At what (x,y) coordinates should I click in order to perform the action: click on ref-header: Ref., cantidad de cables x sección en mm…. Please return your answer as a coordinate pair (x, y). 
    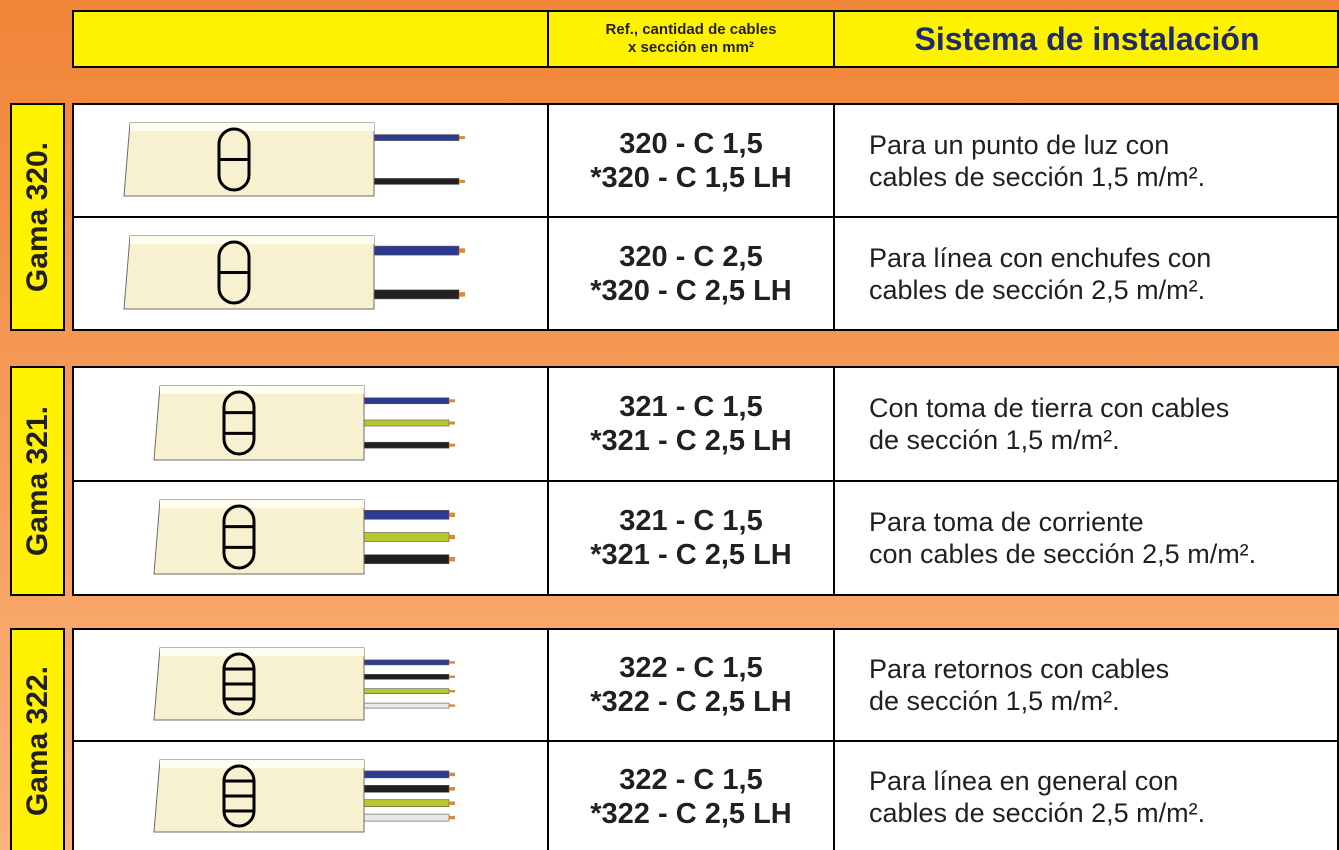
    Looking at the image, I should click on (691, 39).